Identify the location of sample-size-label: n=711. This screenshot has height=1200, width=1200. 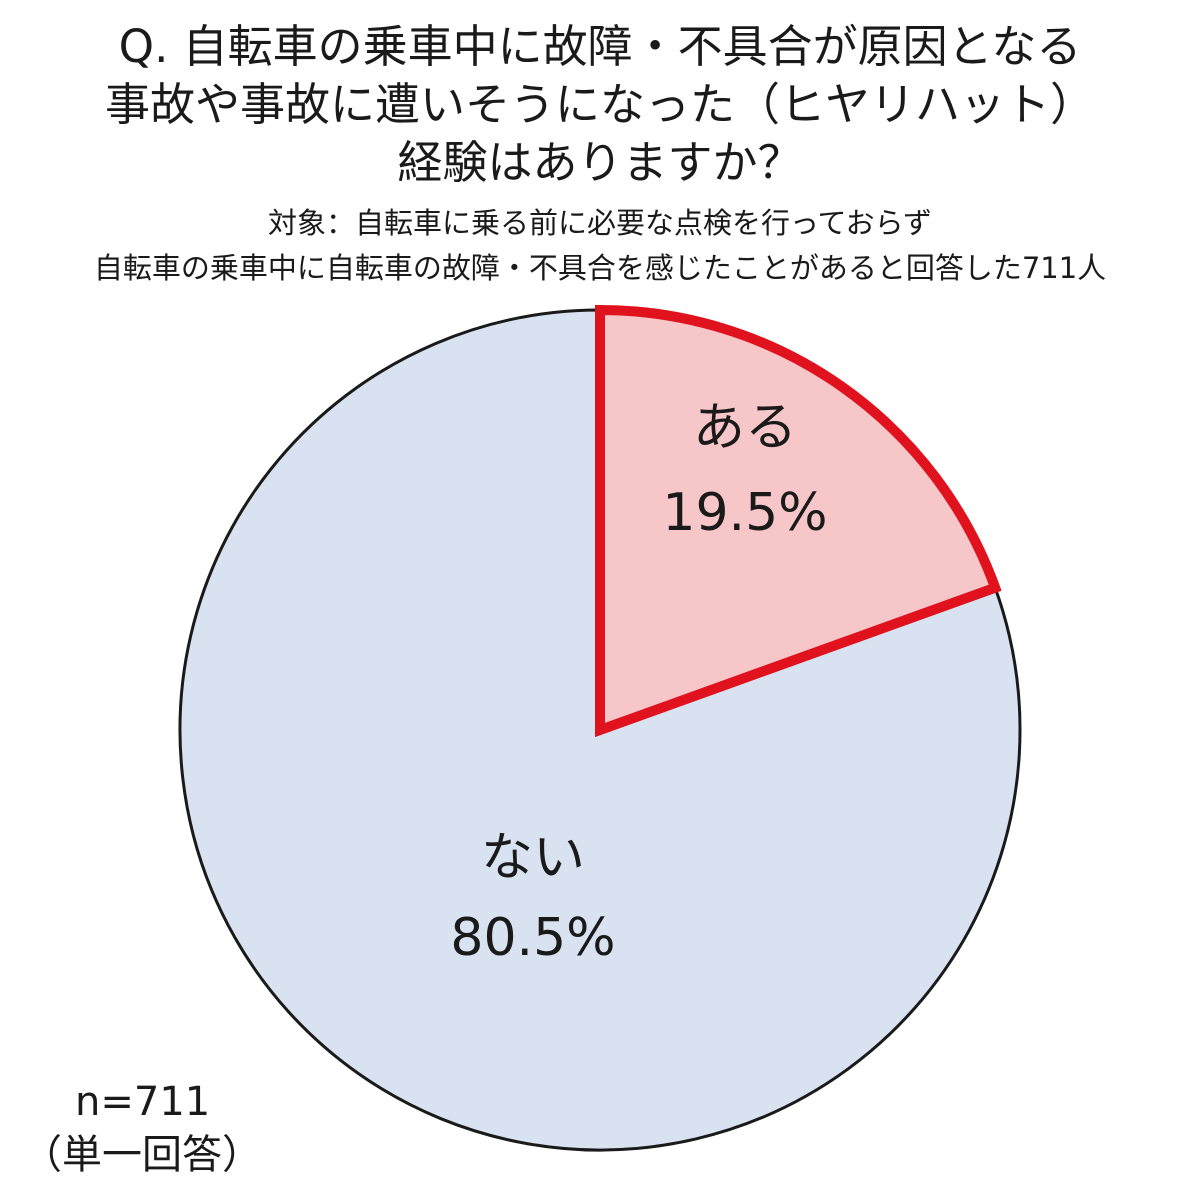
(143, 1102).